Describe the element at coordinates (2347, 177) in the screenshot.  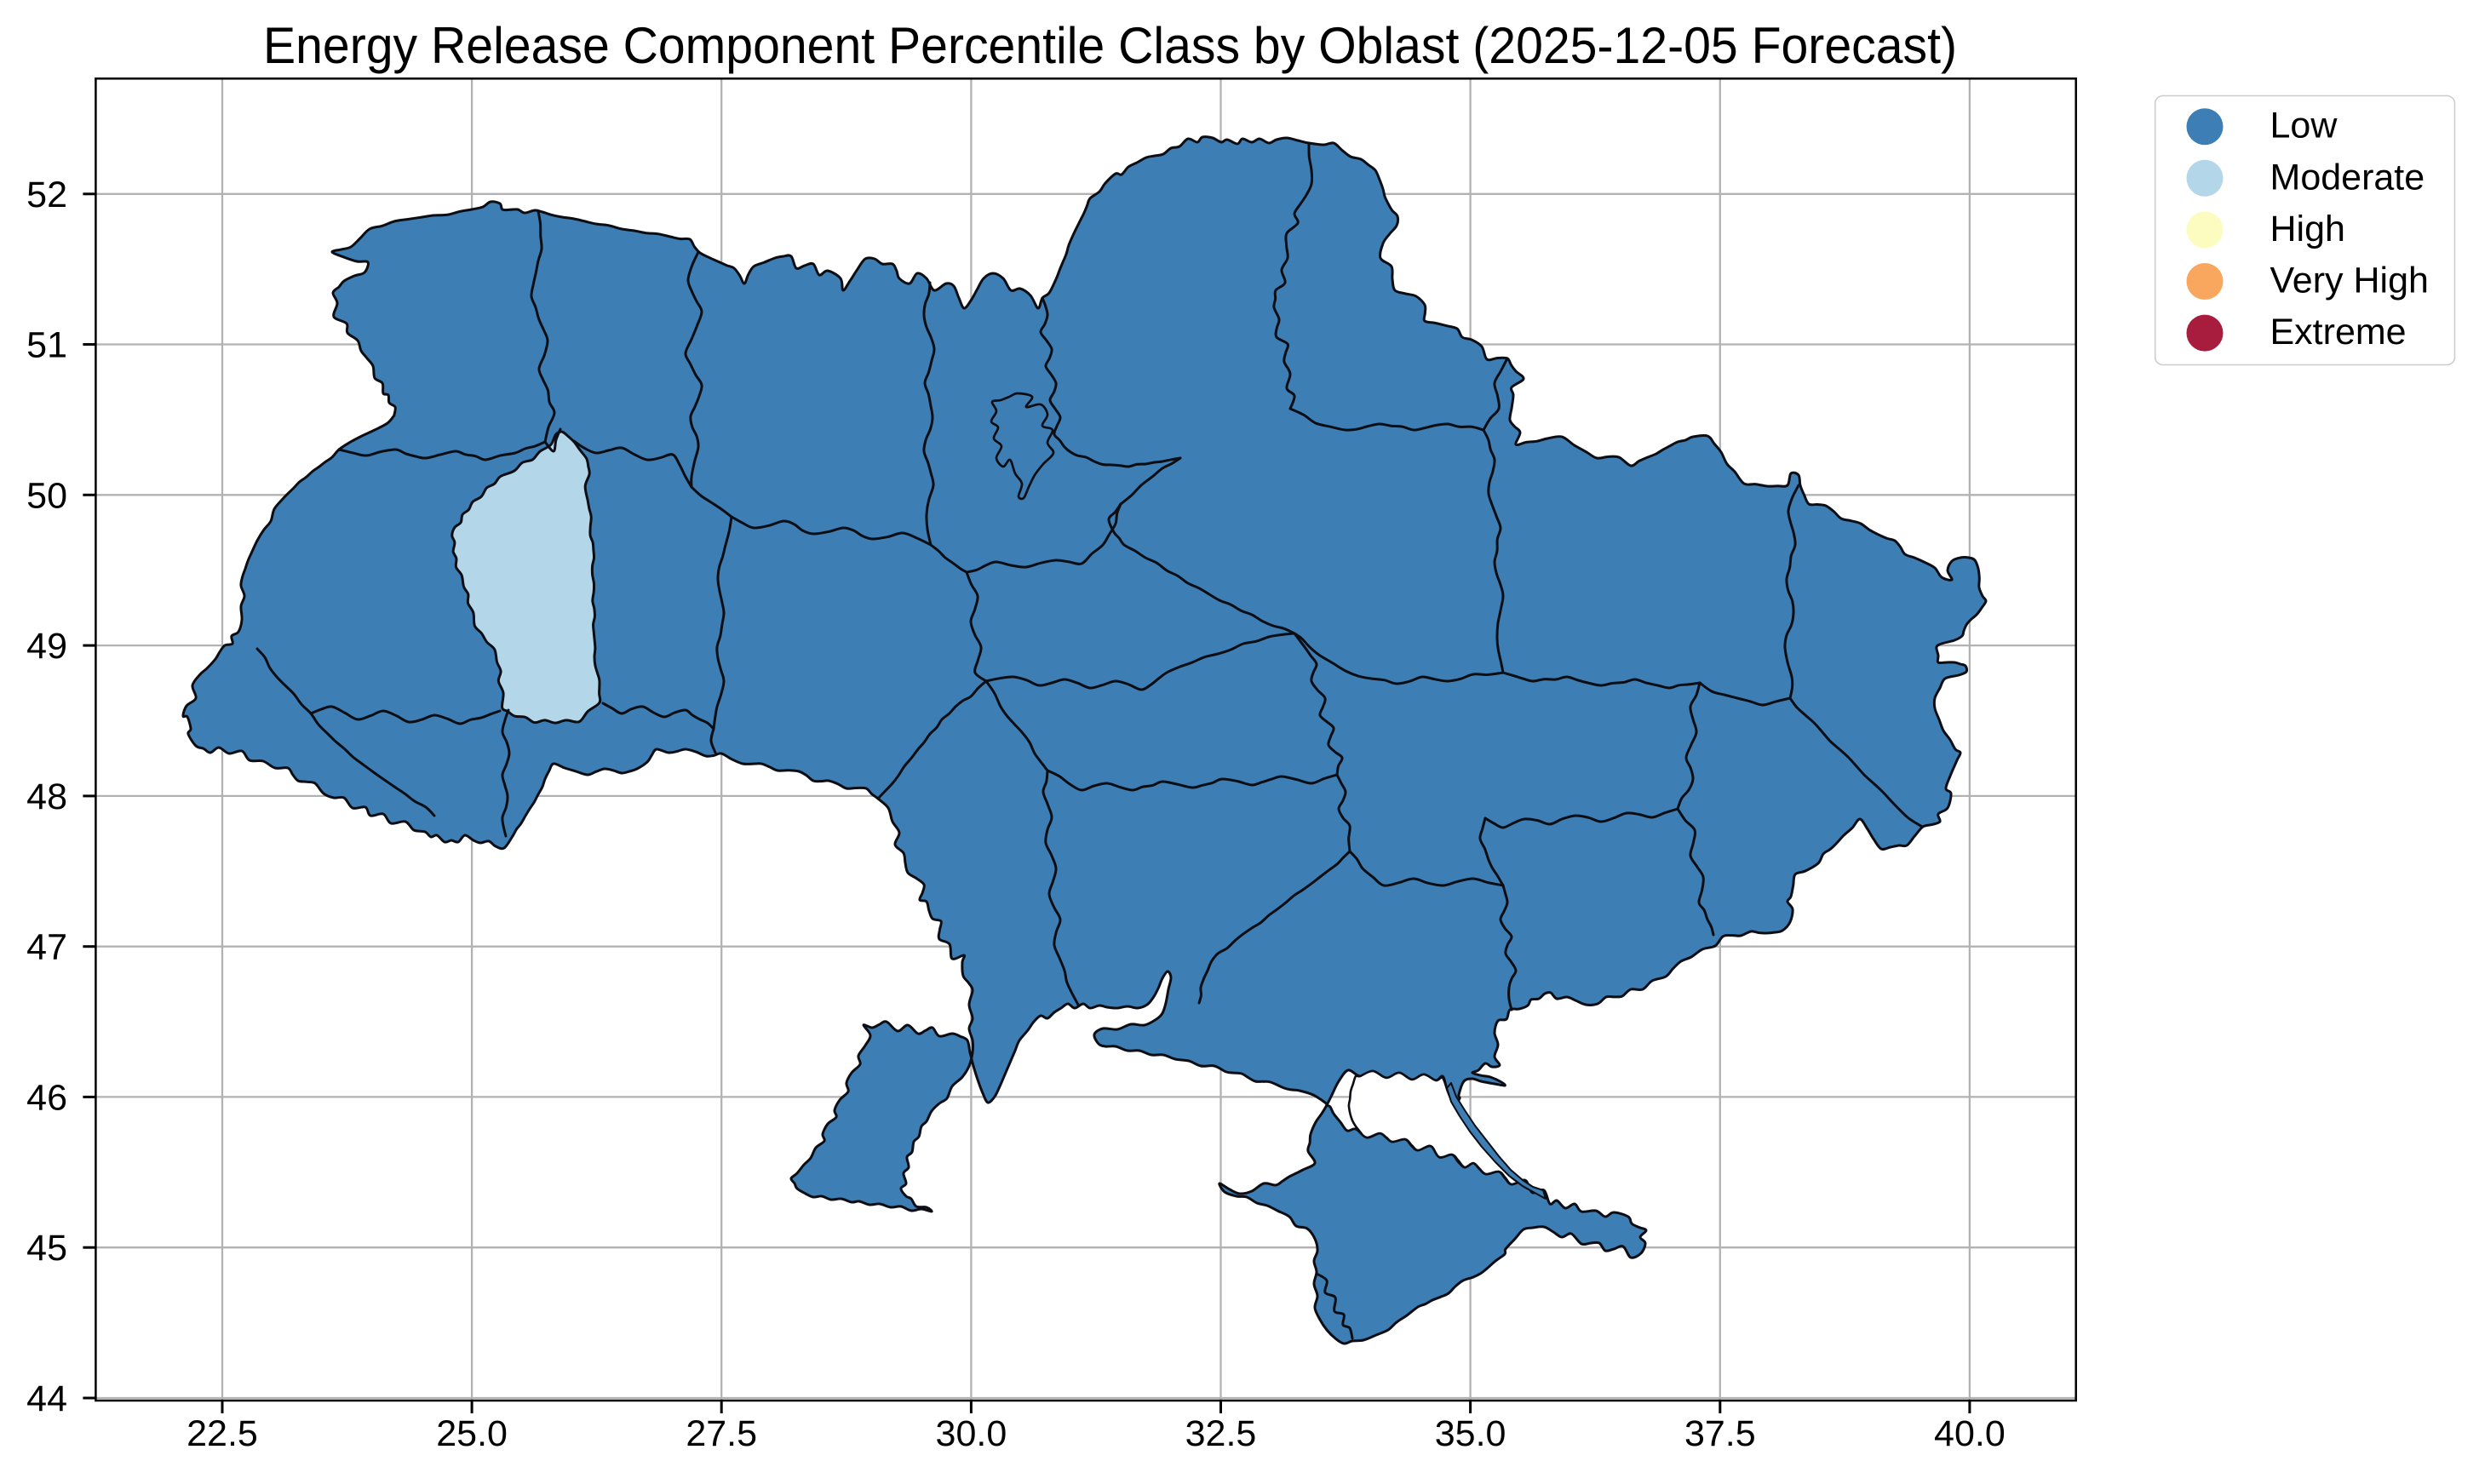
I see `svg-text: Moderate` at that location.